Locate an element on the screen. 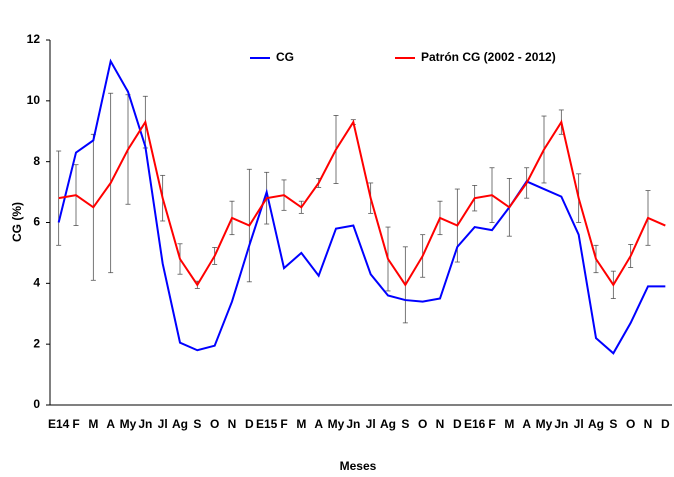 The image size is (674, 477). x-tick-label: E15 is located at coordinates (267, 424).